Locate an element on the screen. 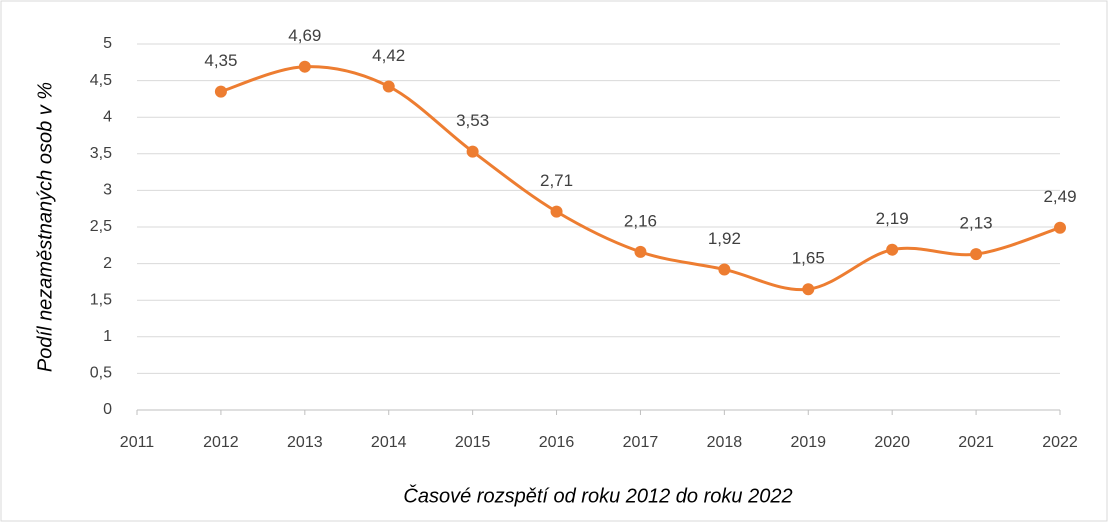  y-tick-label: 2 is located at coordinates (107, 263).